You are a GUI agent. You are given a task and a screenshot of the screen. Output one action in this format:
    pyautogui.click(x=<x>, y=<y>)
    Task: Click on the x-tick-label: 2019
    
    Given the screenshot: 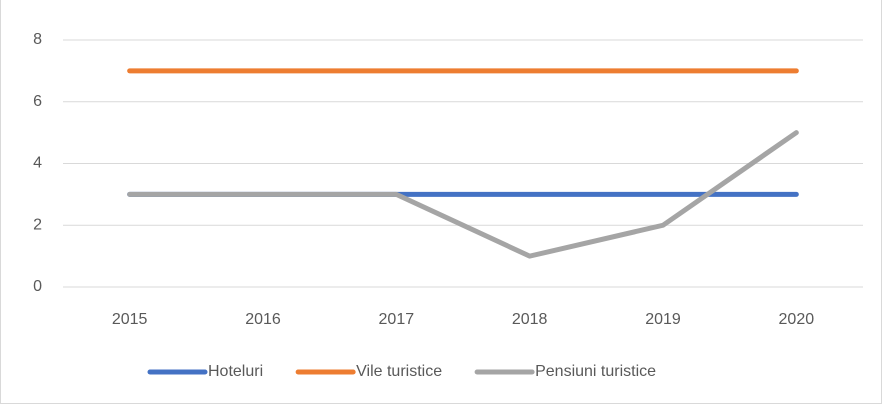 What is the action you would take?
    pyautogui.click(x=663, y=319)
    